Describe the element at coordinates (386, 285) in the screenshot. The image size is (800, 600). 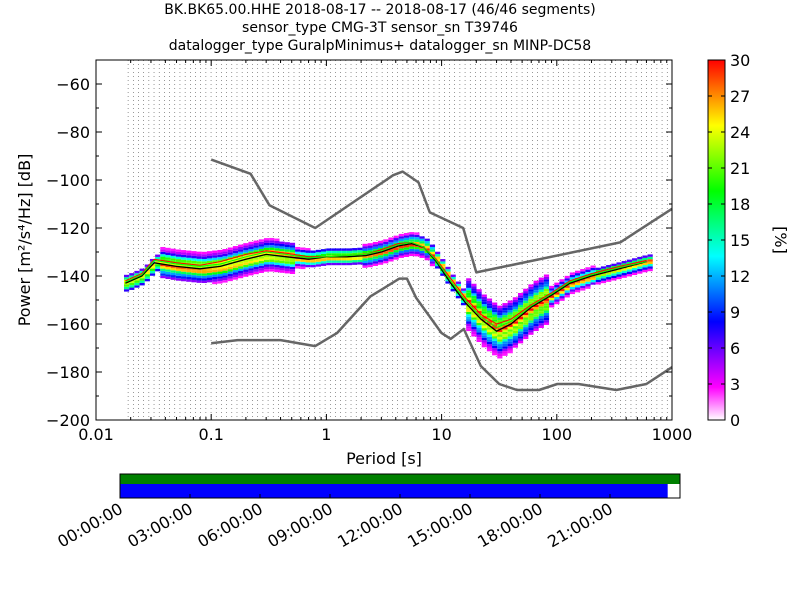
I see `median-line` at that location.